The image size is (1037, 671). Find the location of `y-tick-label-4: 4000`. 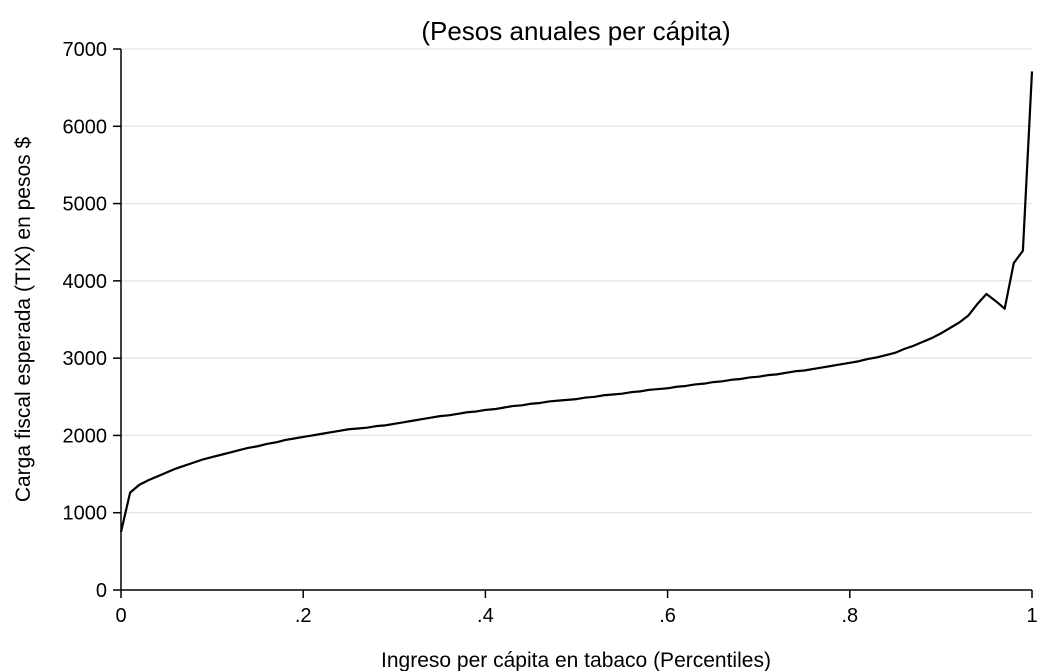

y-tick-label-4: 4000 is located at coordinates (85, 282).